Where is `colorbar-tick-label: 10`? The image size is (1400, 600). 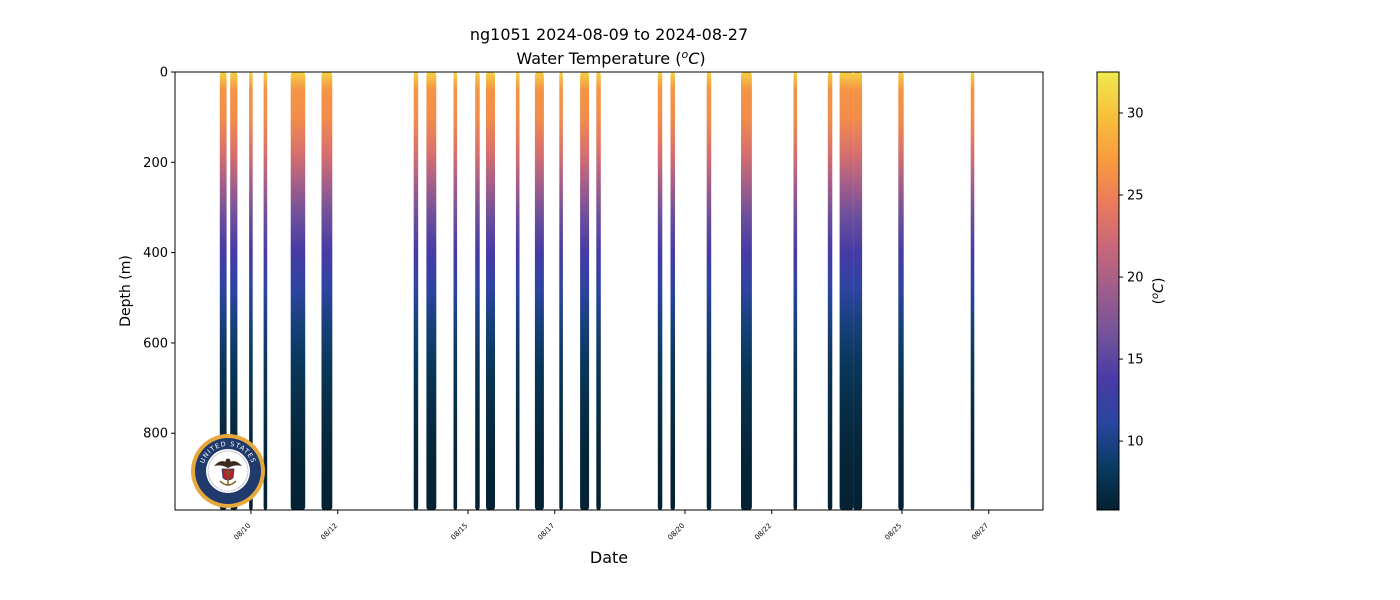
colorbar-tick-label: 10 is located at coordinates (1135, 442).